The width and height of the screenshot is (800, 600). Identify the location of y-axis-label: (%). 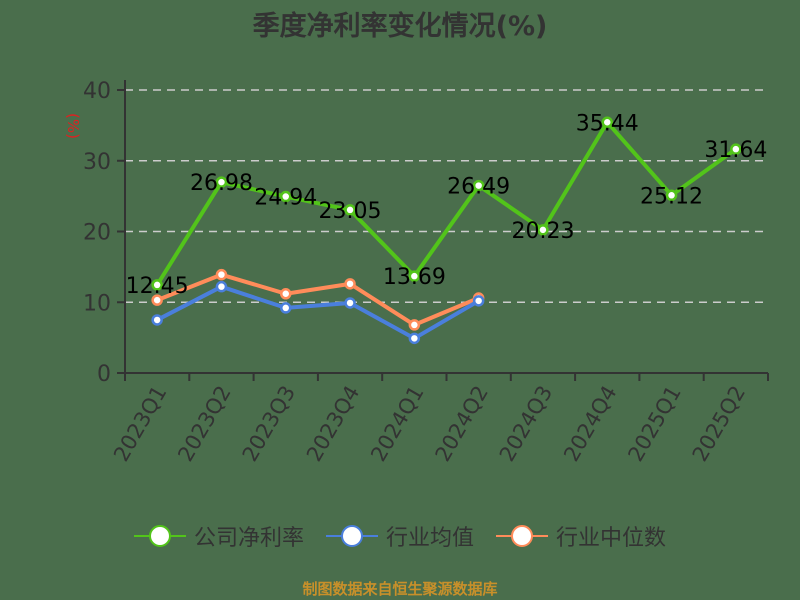
(73, 126).